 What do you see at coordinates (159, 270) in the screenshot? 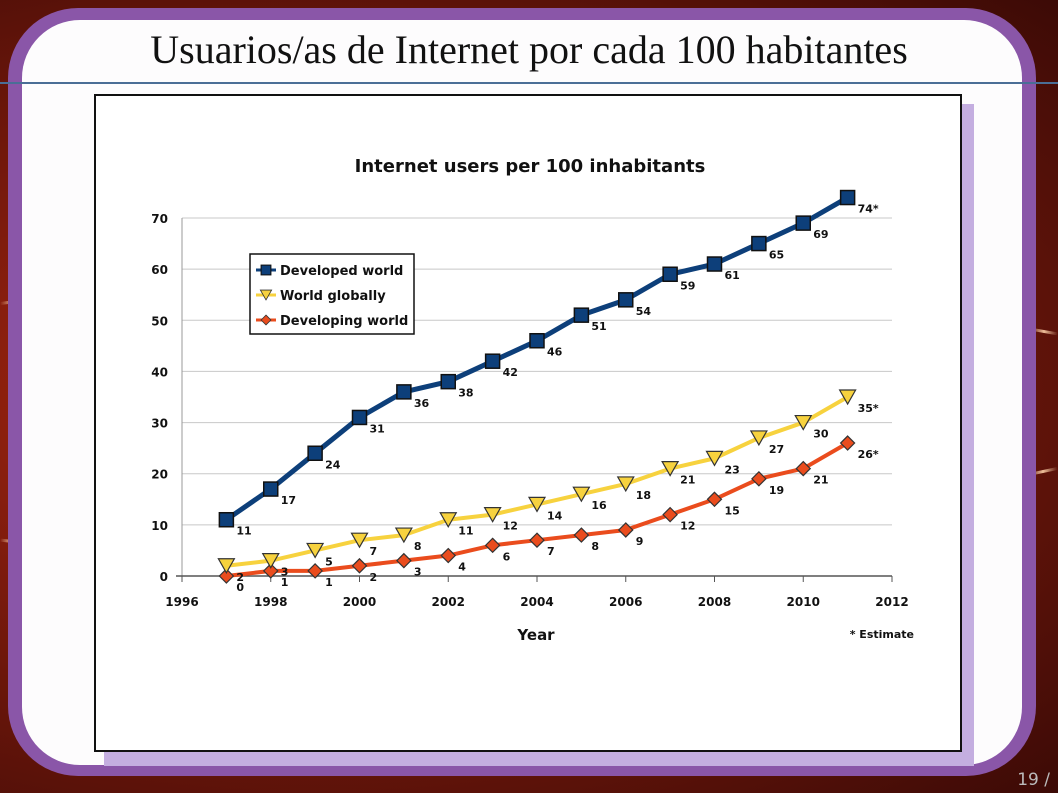
I see `y-tick-label: 60` at bounding box center [159, 270].